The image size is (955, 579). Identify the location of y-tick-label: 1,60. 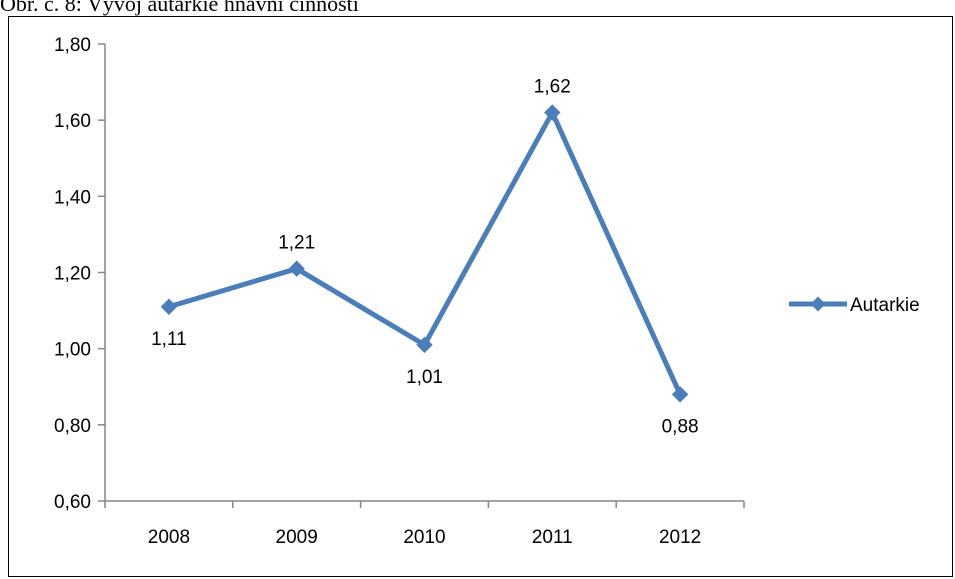
(72, 121).